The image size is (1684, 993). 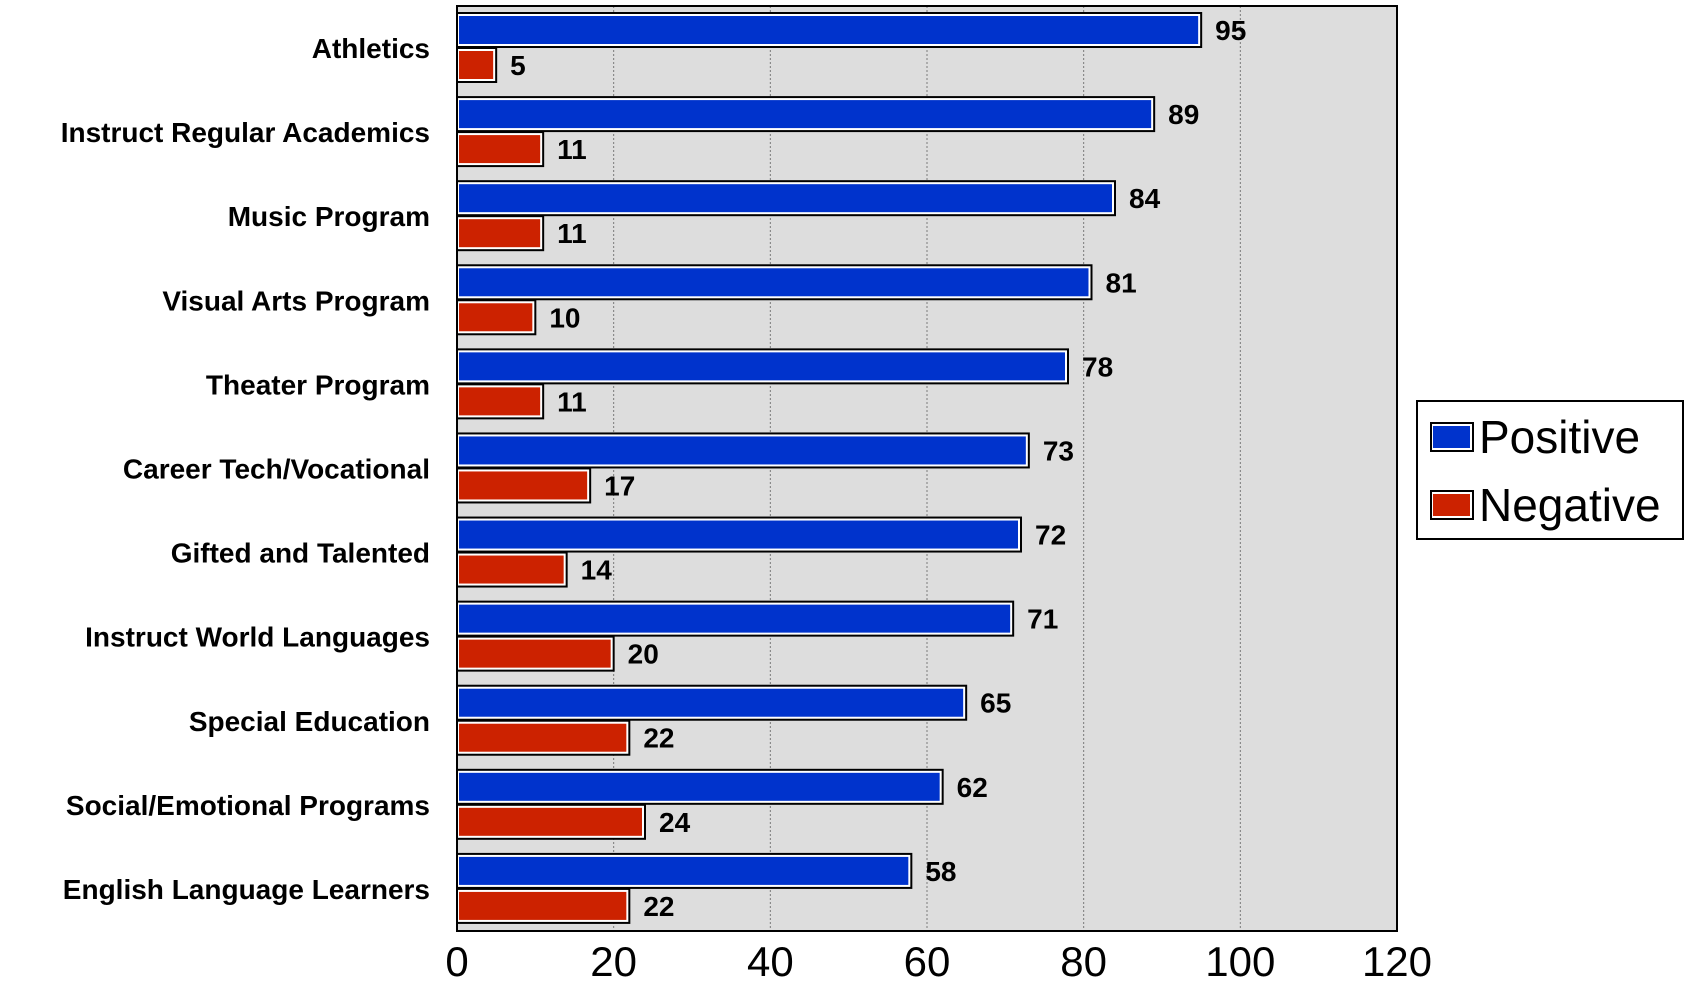 I want to click on value-label-positive-11: 58, so click(x=940, y=871).